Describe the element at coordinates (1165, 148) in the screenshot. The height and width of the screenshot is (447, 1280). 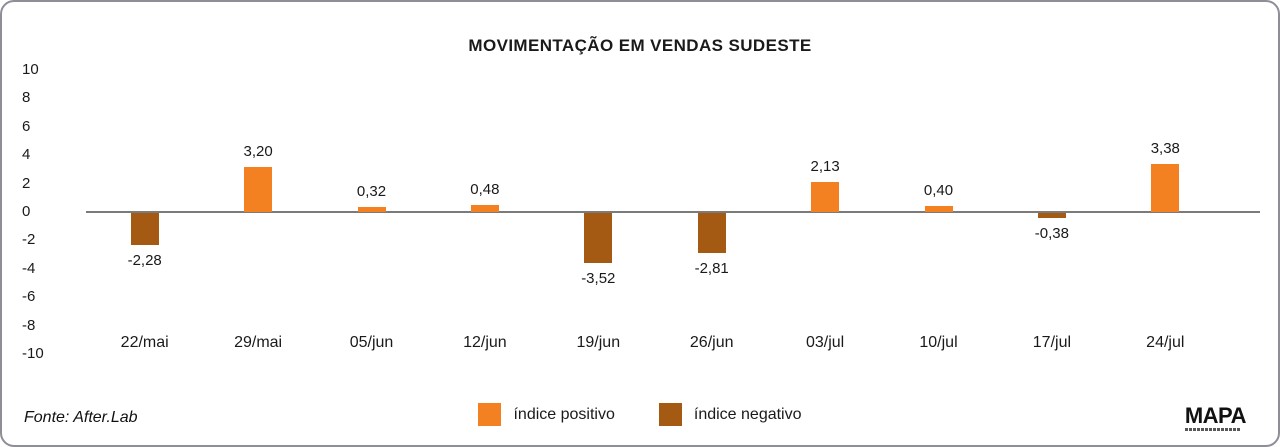
I see `bar-value-label: 3,38` at that location.